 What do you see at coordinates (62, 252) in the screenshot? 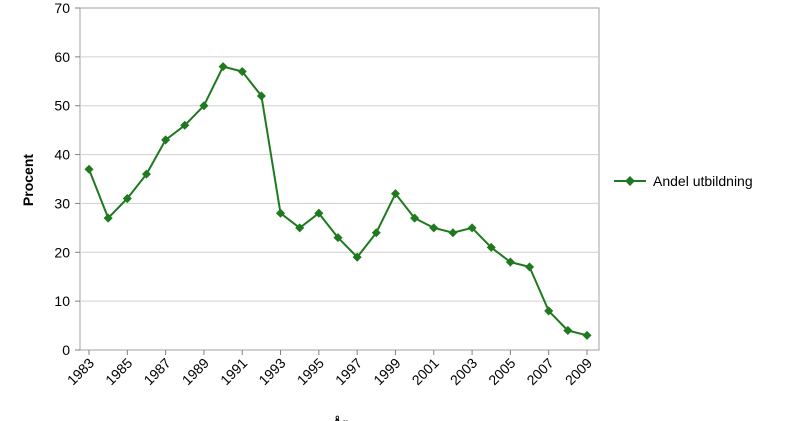
I see `y-tick-label: 20` at bounding box center [62, 252].